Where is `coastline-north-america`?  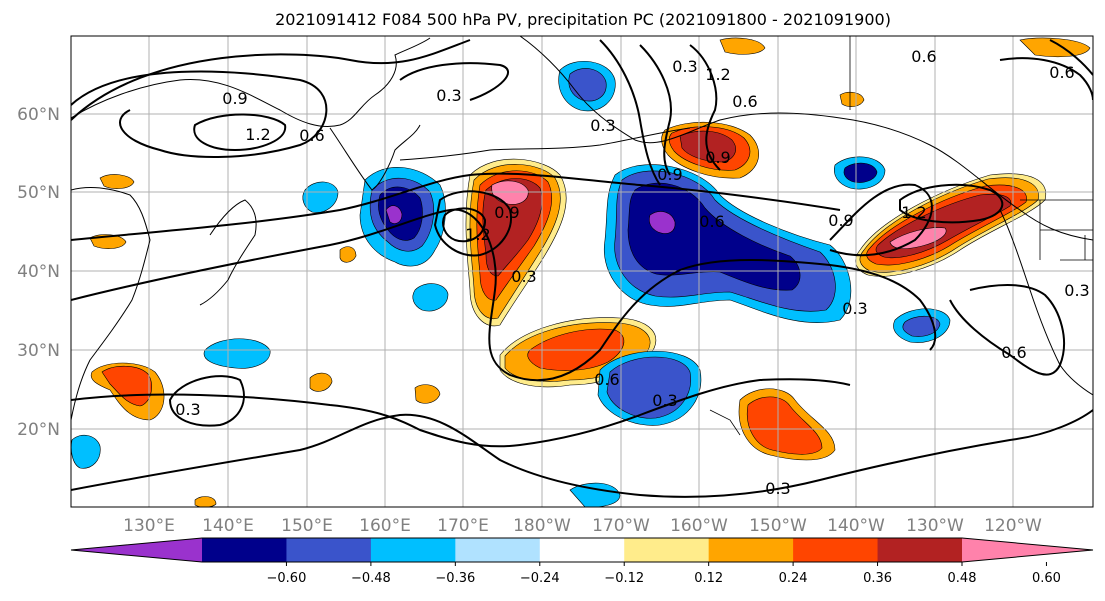 coastline-north-america is located at coordinates (1046, 302).